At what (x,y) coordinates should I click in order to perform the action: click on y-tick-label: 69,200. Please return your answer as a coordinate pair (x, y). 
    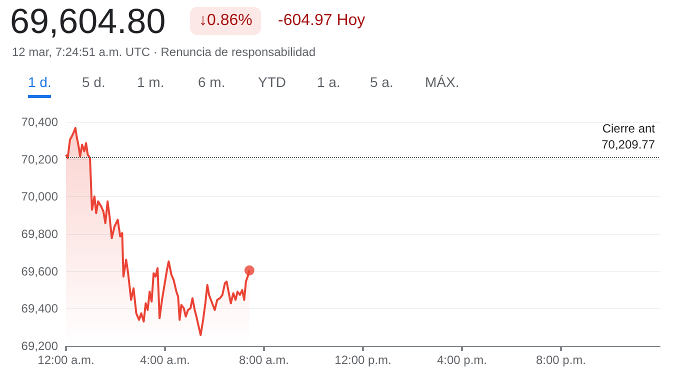
    Looking at the image, I should click on (39, 346).